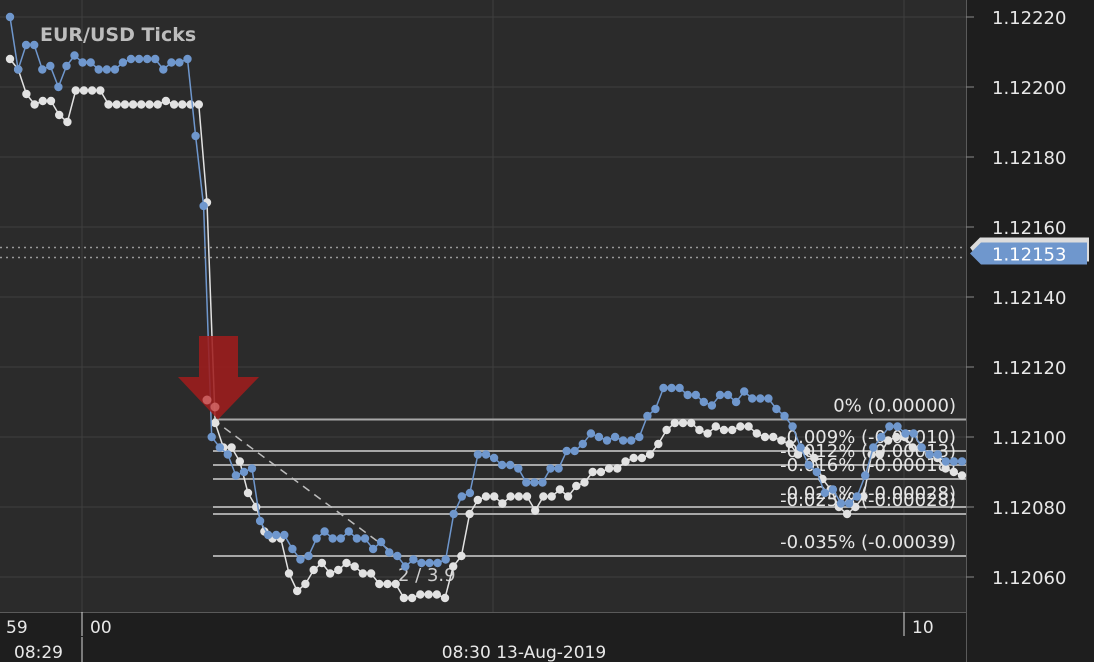 This screenshot has height=662, width=1094. Describe the element at coordinates (483, 637) in the screenshot. I see `time-axis-panel` at that location.